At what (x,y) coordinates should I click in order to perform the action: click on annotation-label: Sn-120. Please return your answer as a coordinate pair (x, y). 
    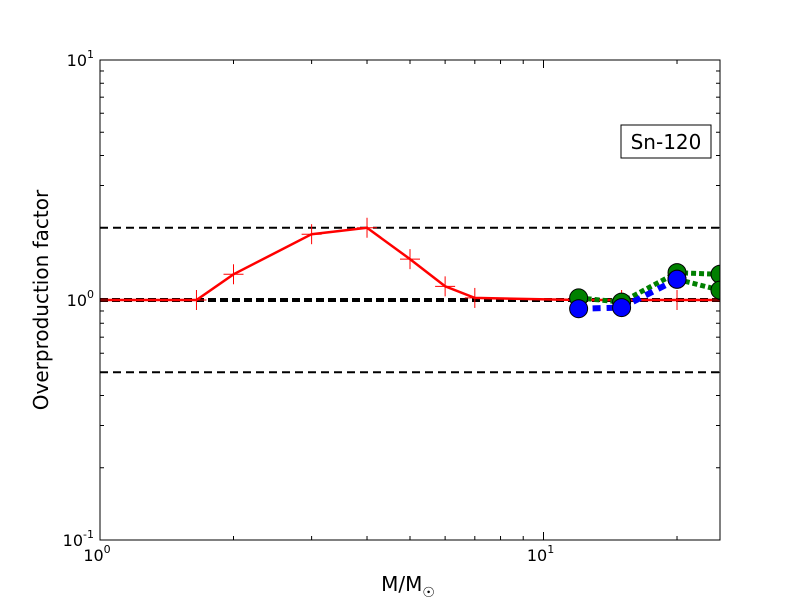
    Looking at the image, I should click on (666, 142).